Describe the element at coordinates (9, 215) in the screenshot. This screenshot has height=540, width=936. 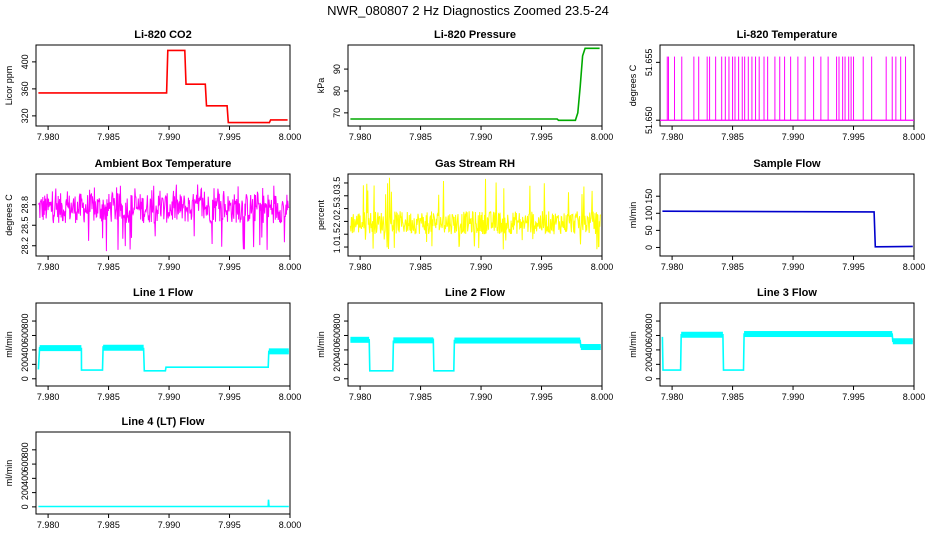
I see `y-axis-label: degrees C` at that location.